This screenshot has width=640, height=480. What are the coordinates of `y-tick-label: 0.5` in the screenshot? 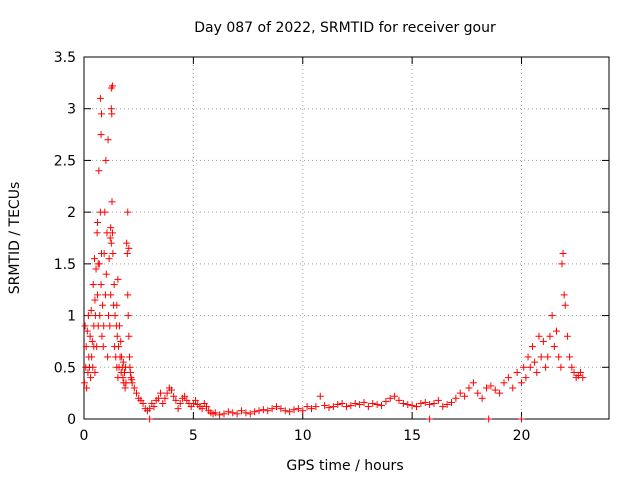 It's located at (65, 368).